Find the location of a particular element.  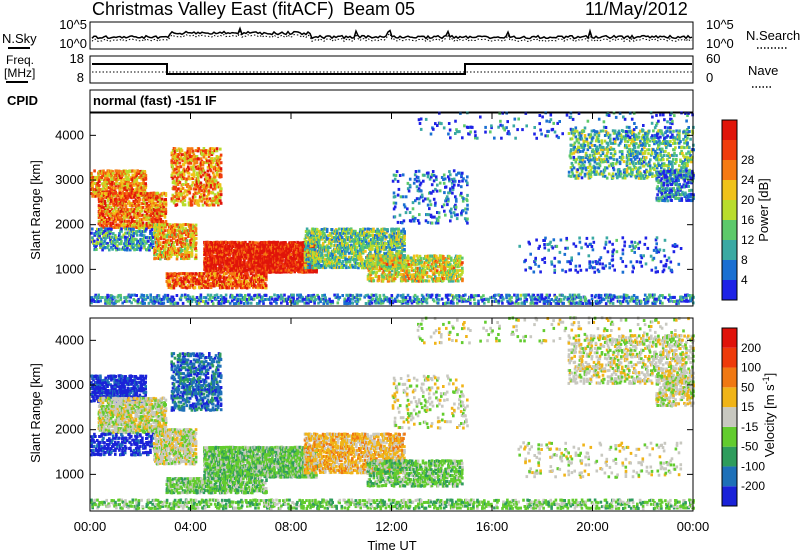

freq-panel-frame is located at coordinates (391, 69).